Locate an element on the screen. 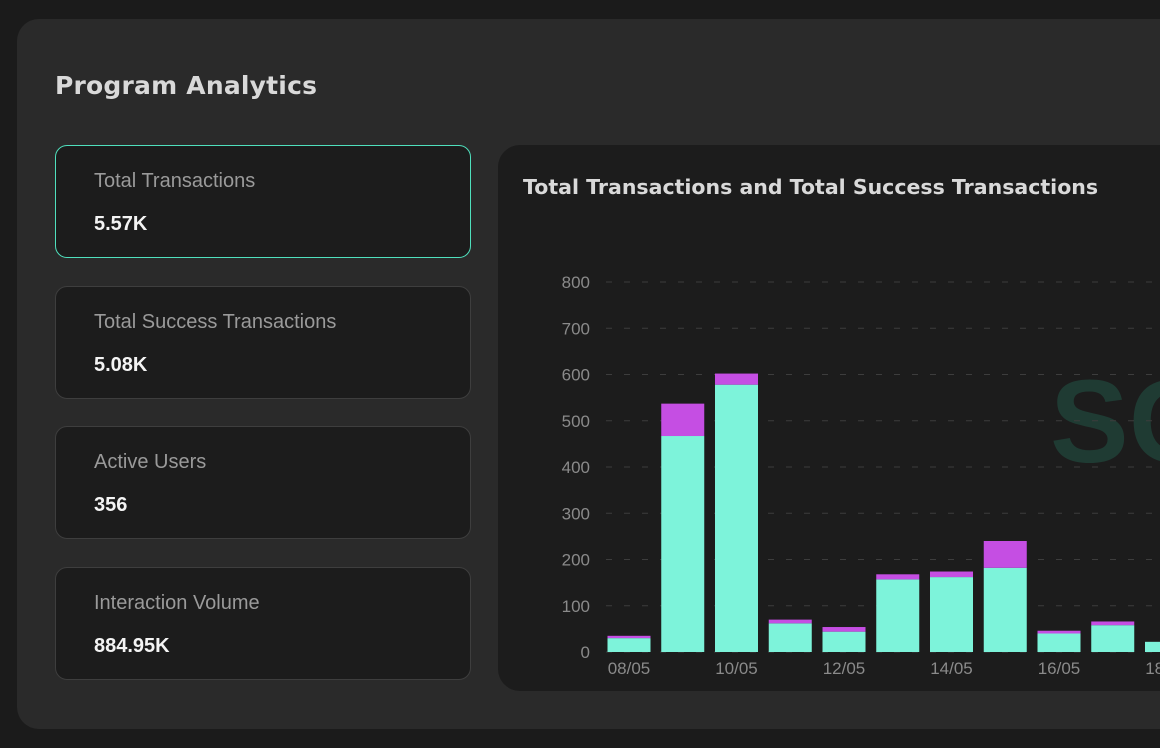 The width and height of the screenshot is (1160, 748). x-tick-label: 18/05 is located at coordinates (1152, 668).